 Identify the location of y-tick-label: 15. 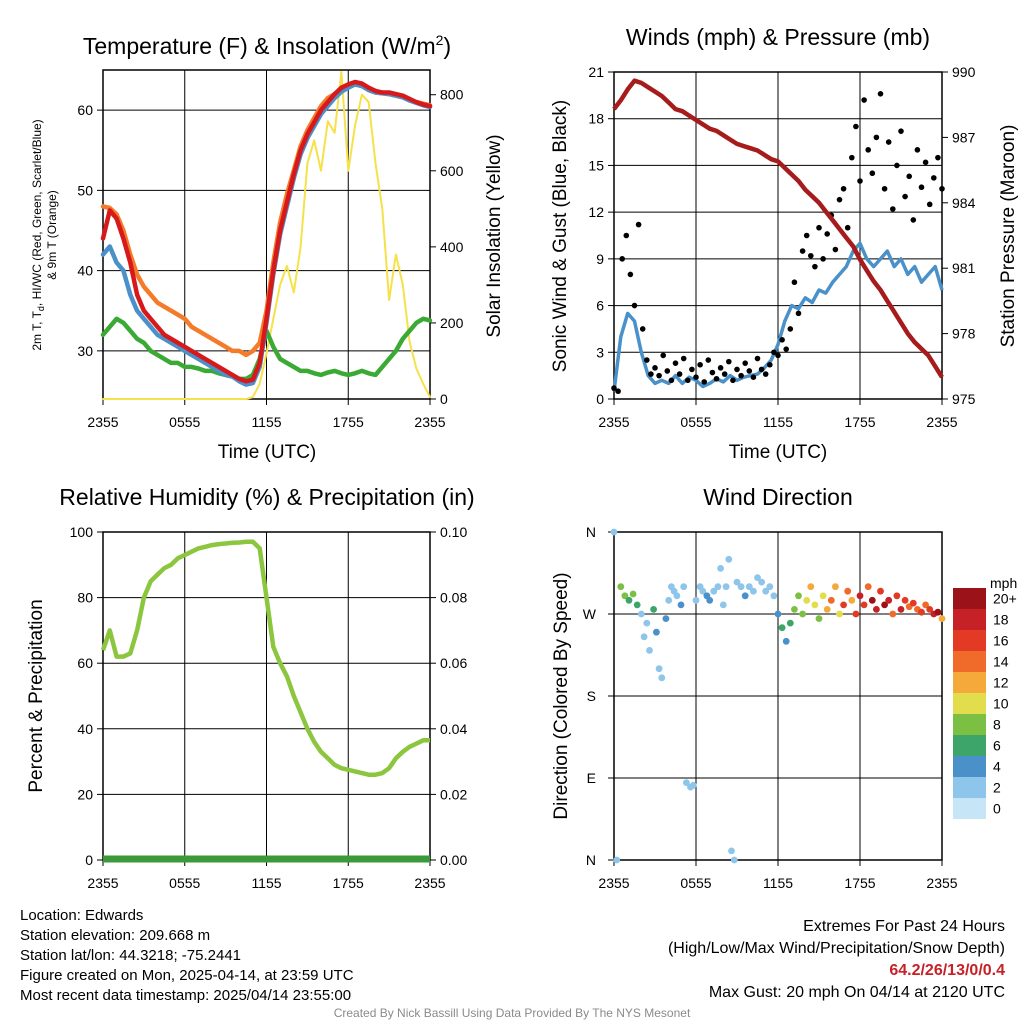
(596, 165).